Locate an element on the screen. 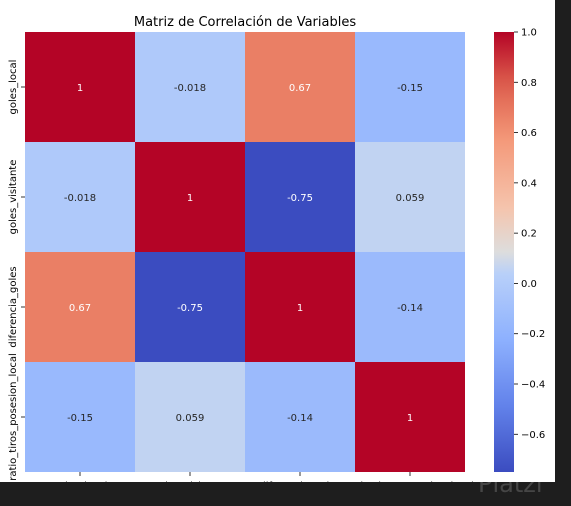 The height and width of the screenshot is (506, 571). colorbar-tick-label-0: 1.0 is located at coordinates (529, 33).